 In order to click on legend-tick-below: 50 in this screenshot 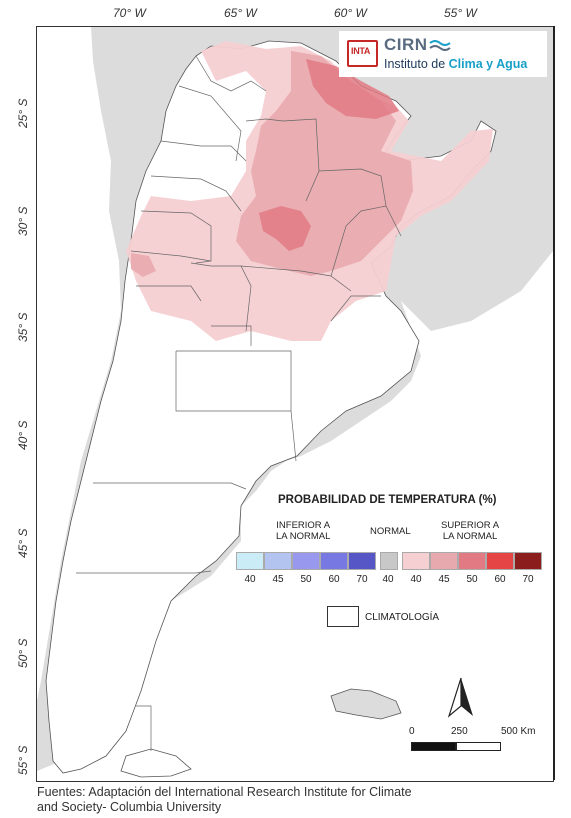, I will do `click(306, 579)`.